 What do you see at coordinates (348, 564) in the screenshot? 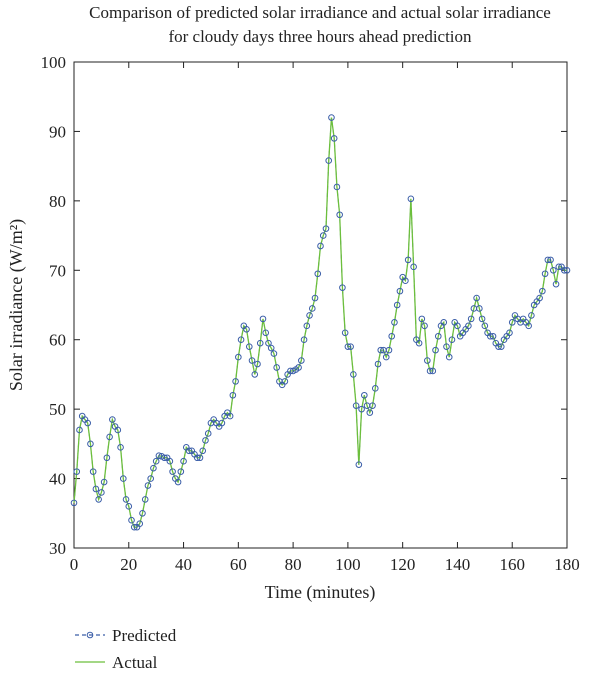
I see `x-tick-label: 100` at bounding box center [348, 564].